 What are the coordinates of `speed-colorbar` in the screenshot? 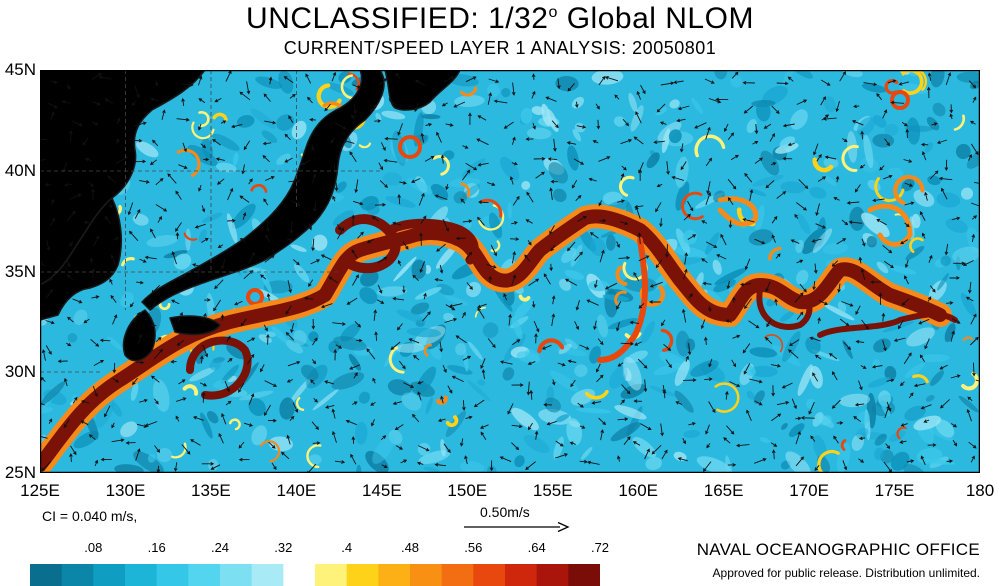 It's located at (315, 575).